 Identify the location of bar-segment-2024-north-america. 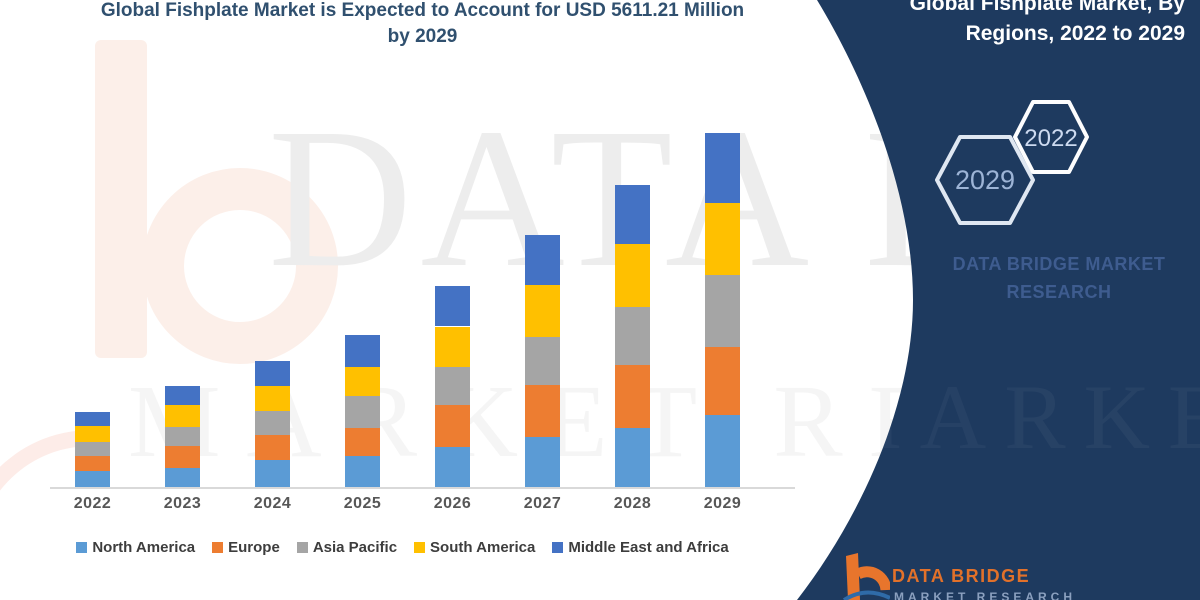
(272, 473).